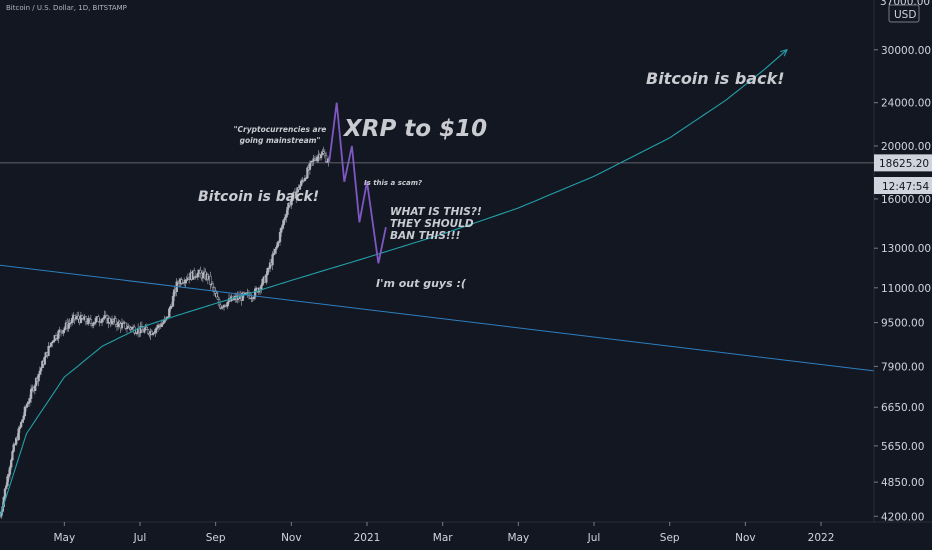 Image resolution: width=932 pixels, height=550 pixels. Describe the element at coordinates (66, 8) in the screenshot. I see `symbol-header: Bitcoin / U.S. Dollar, 1D, BITSTAMP` at that location.